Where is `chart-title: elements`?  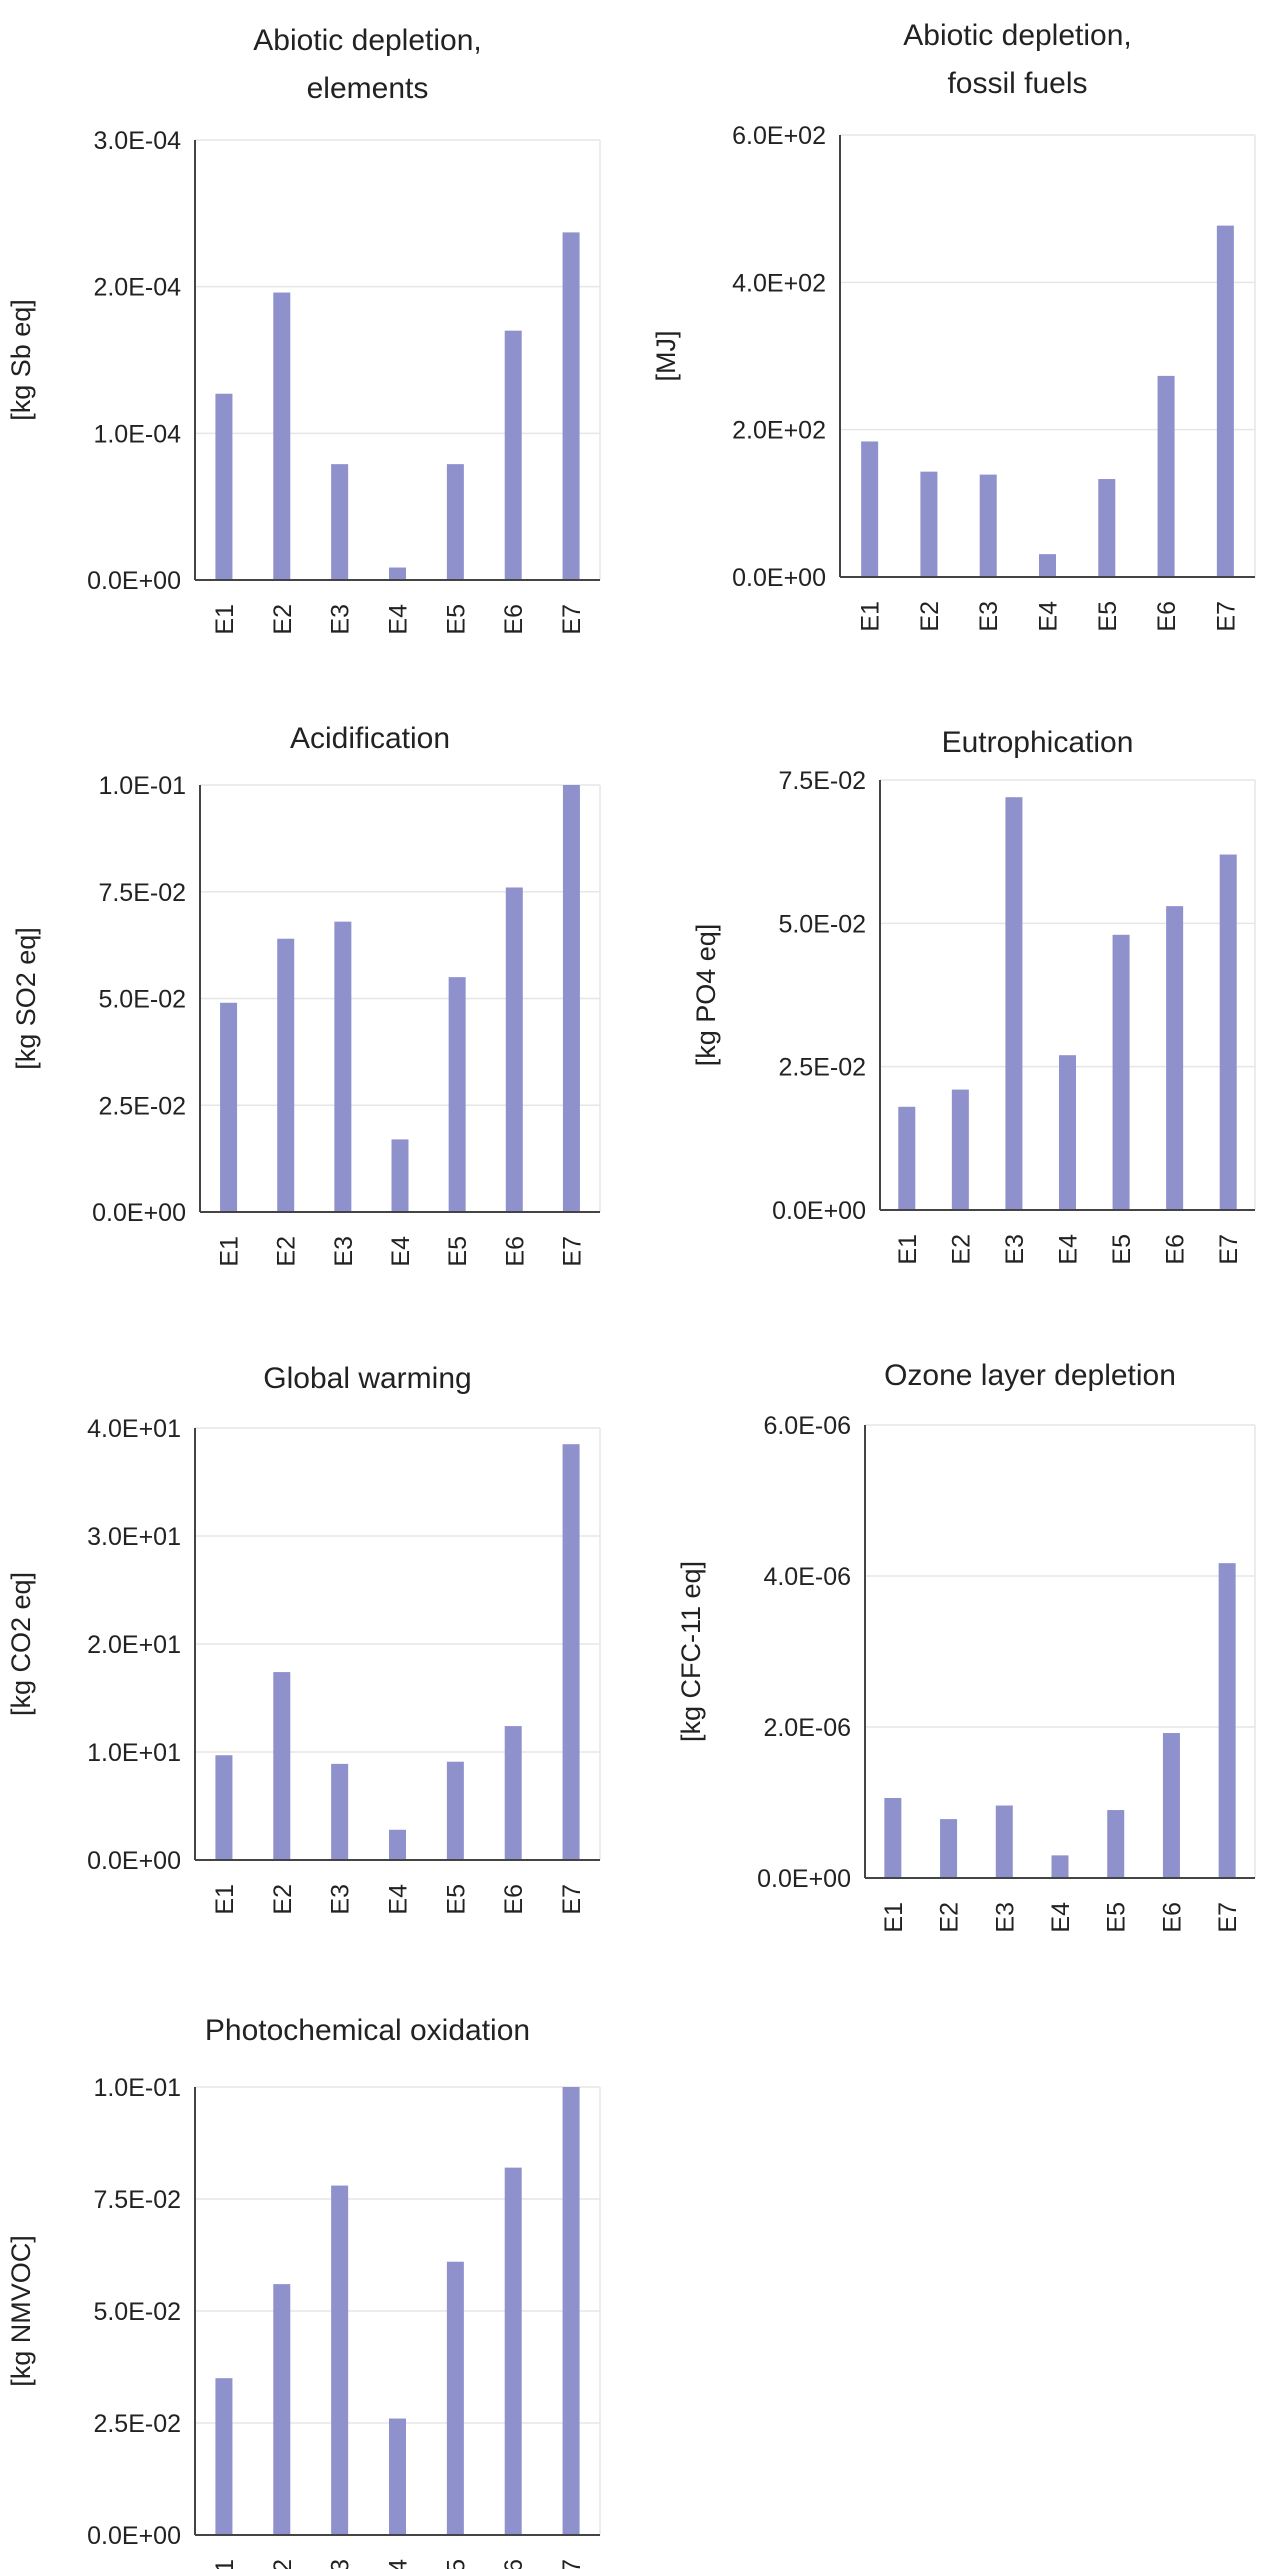 chart-title: elements is located at coordinates (368, 88).